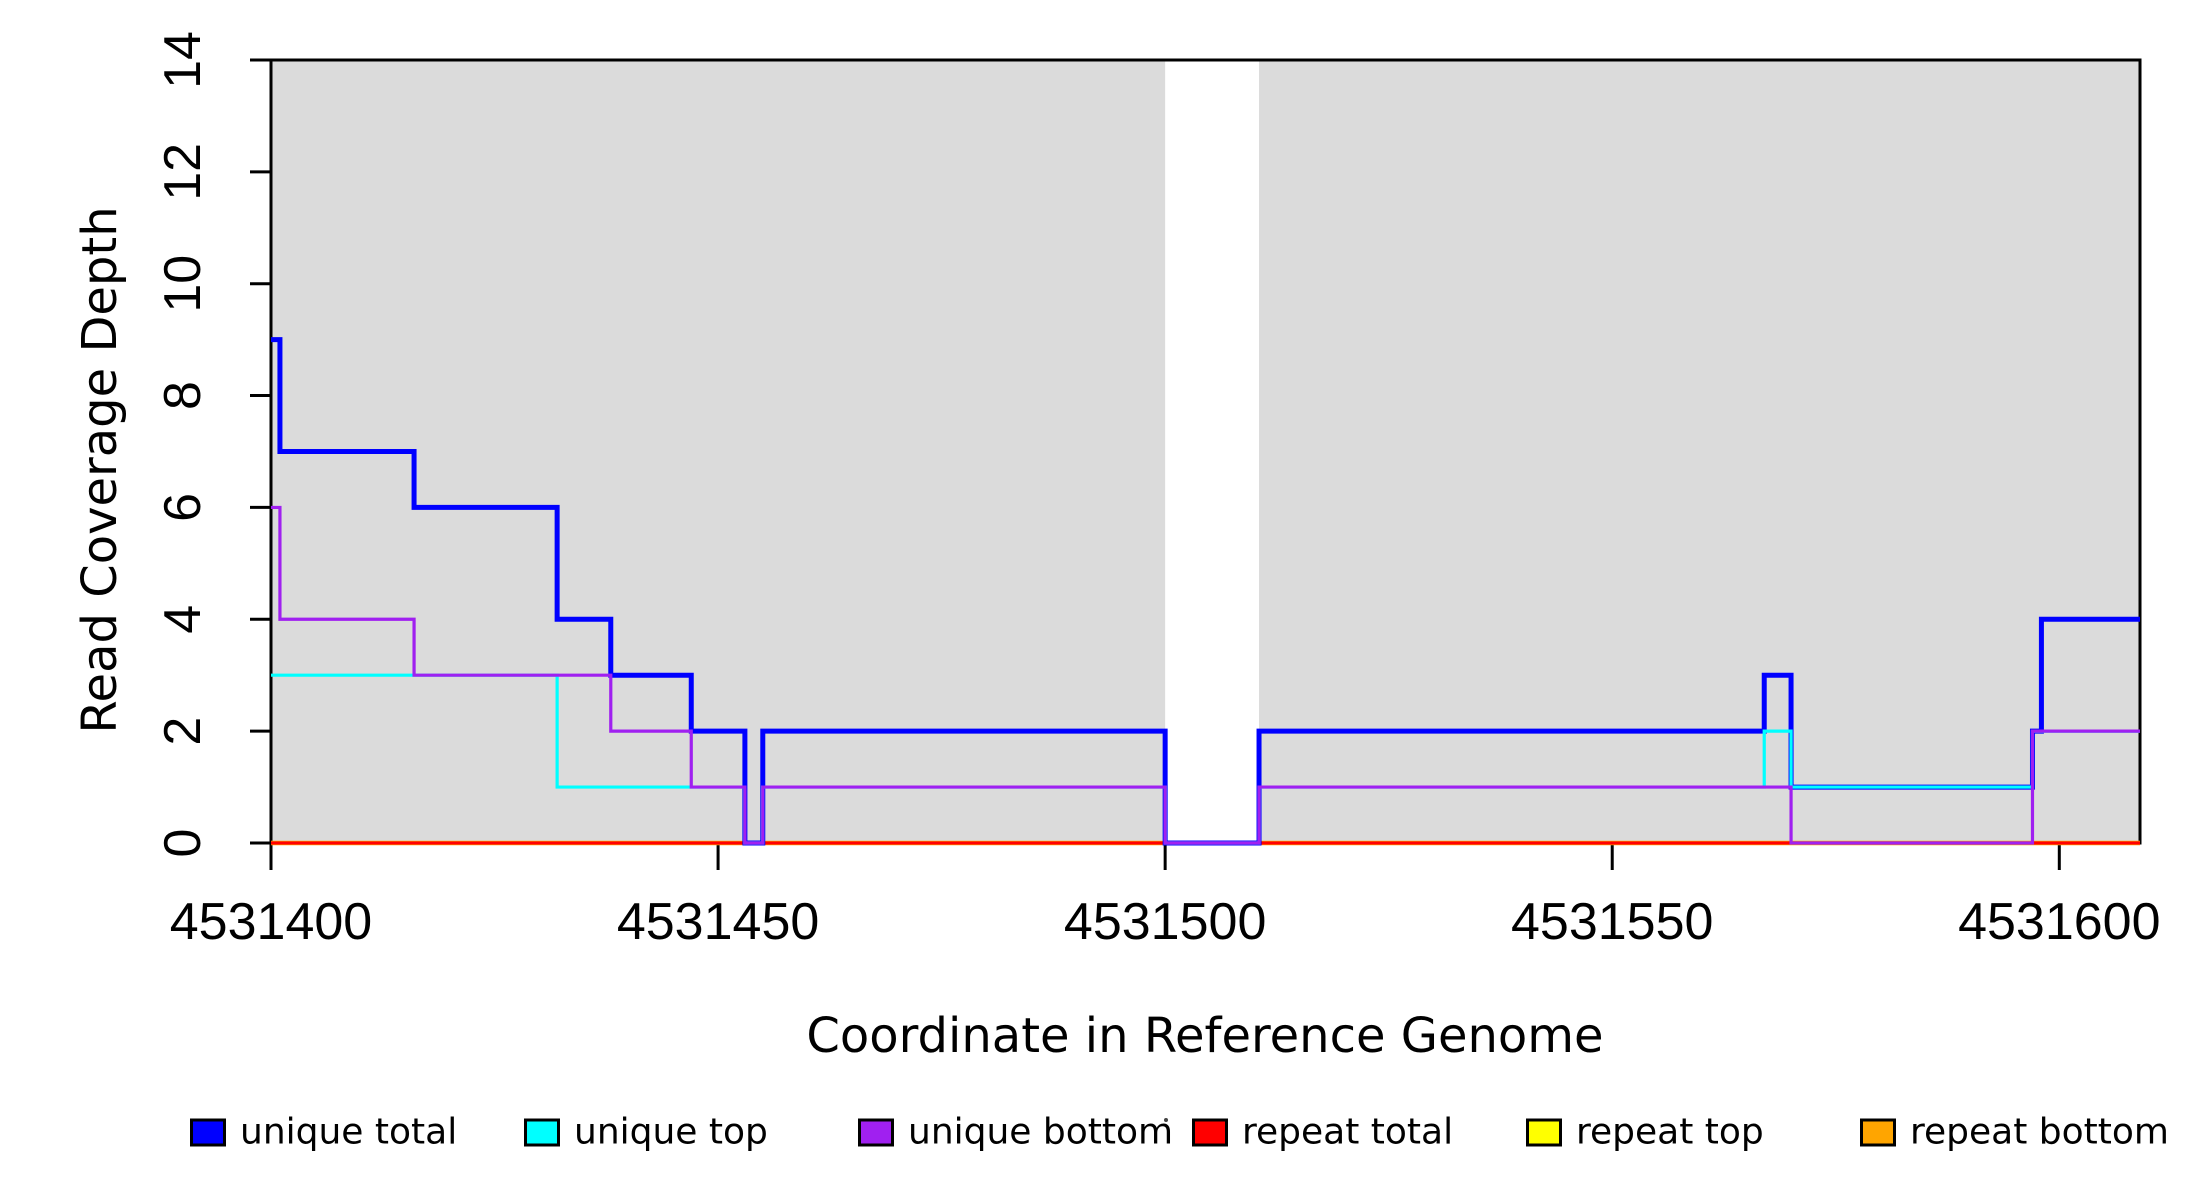  I want to click on x-tick-label: 4531500, so click(1165, 922).